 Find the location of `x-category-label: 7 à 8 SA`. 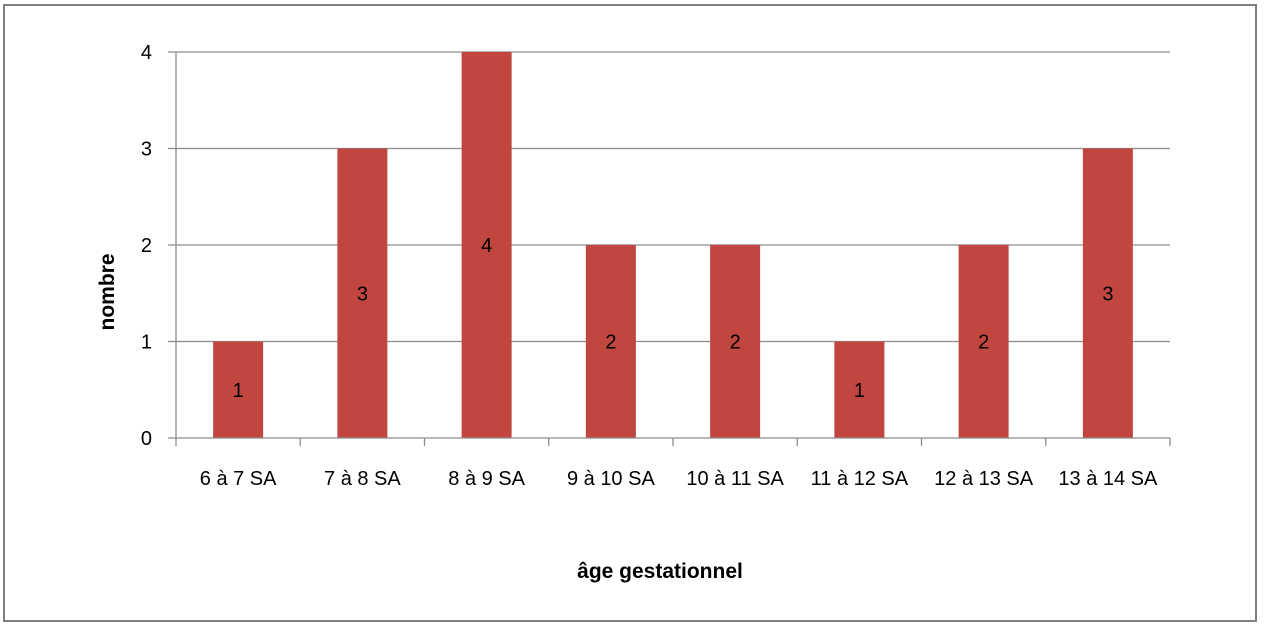

x-category-label: 7 à 8 SA is located at coordinates (362, 479).